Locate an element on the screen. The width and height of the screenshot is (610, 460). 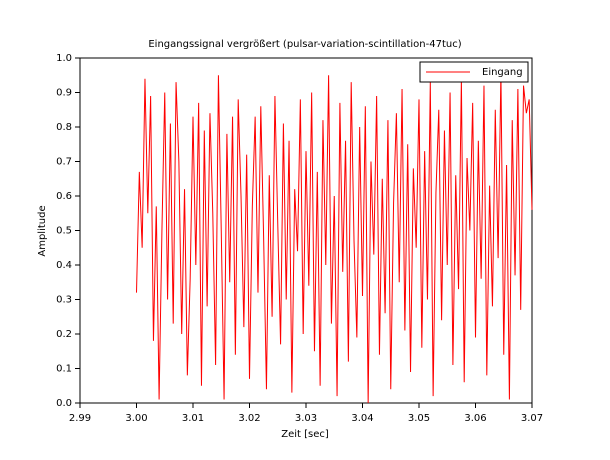
y-tick-label: 0.3 is located at coordinates (64, 300).